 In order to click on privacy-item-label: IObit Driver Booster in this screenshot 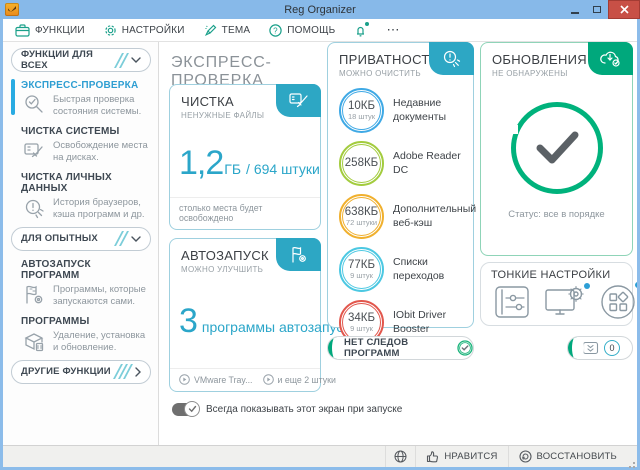, I will do `click(420, 321)`.